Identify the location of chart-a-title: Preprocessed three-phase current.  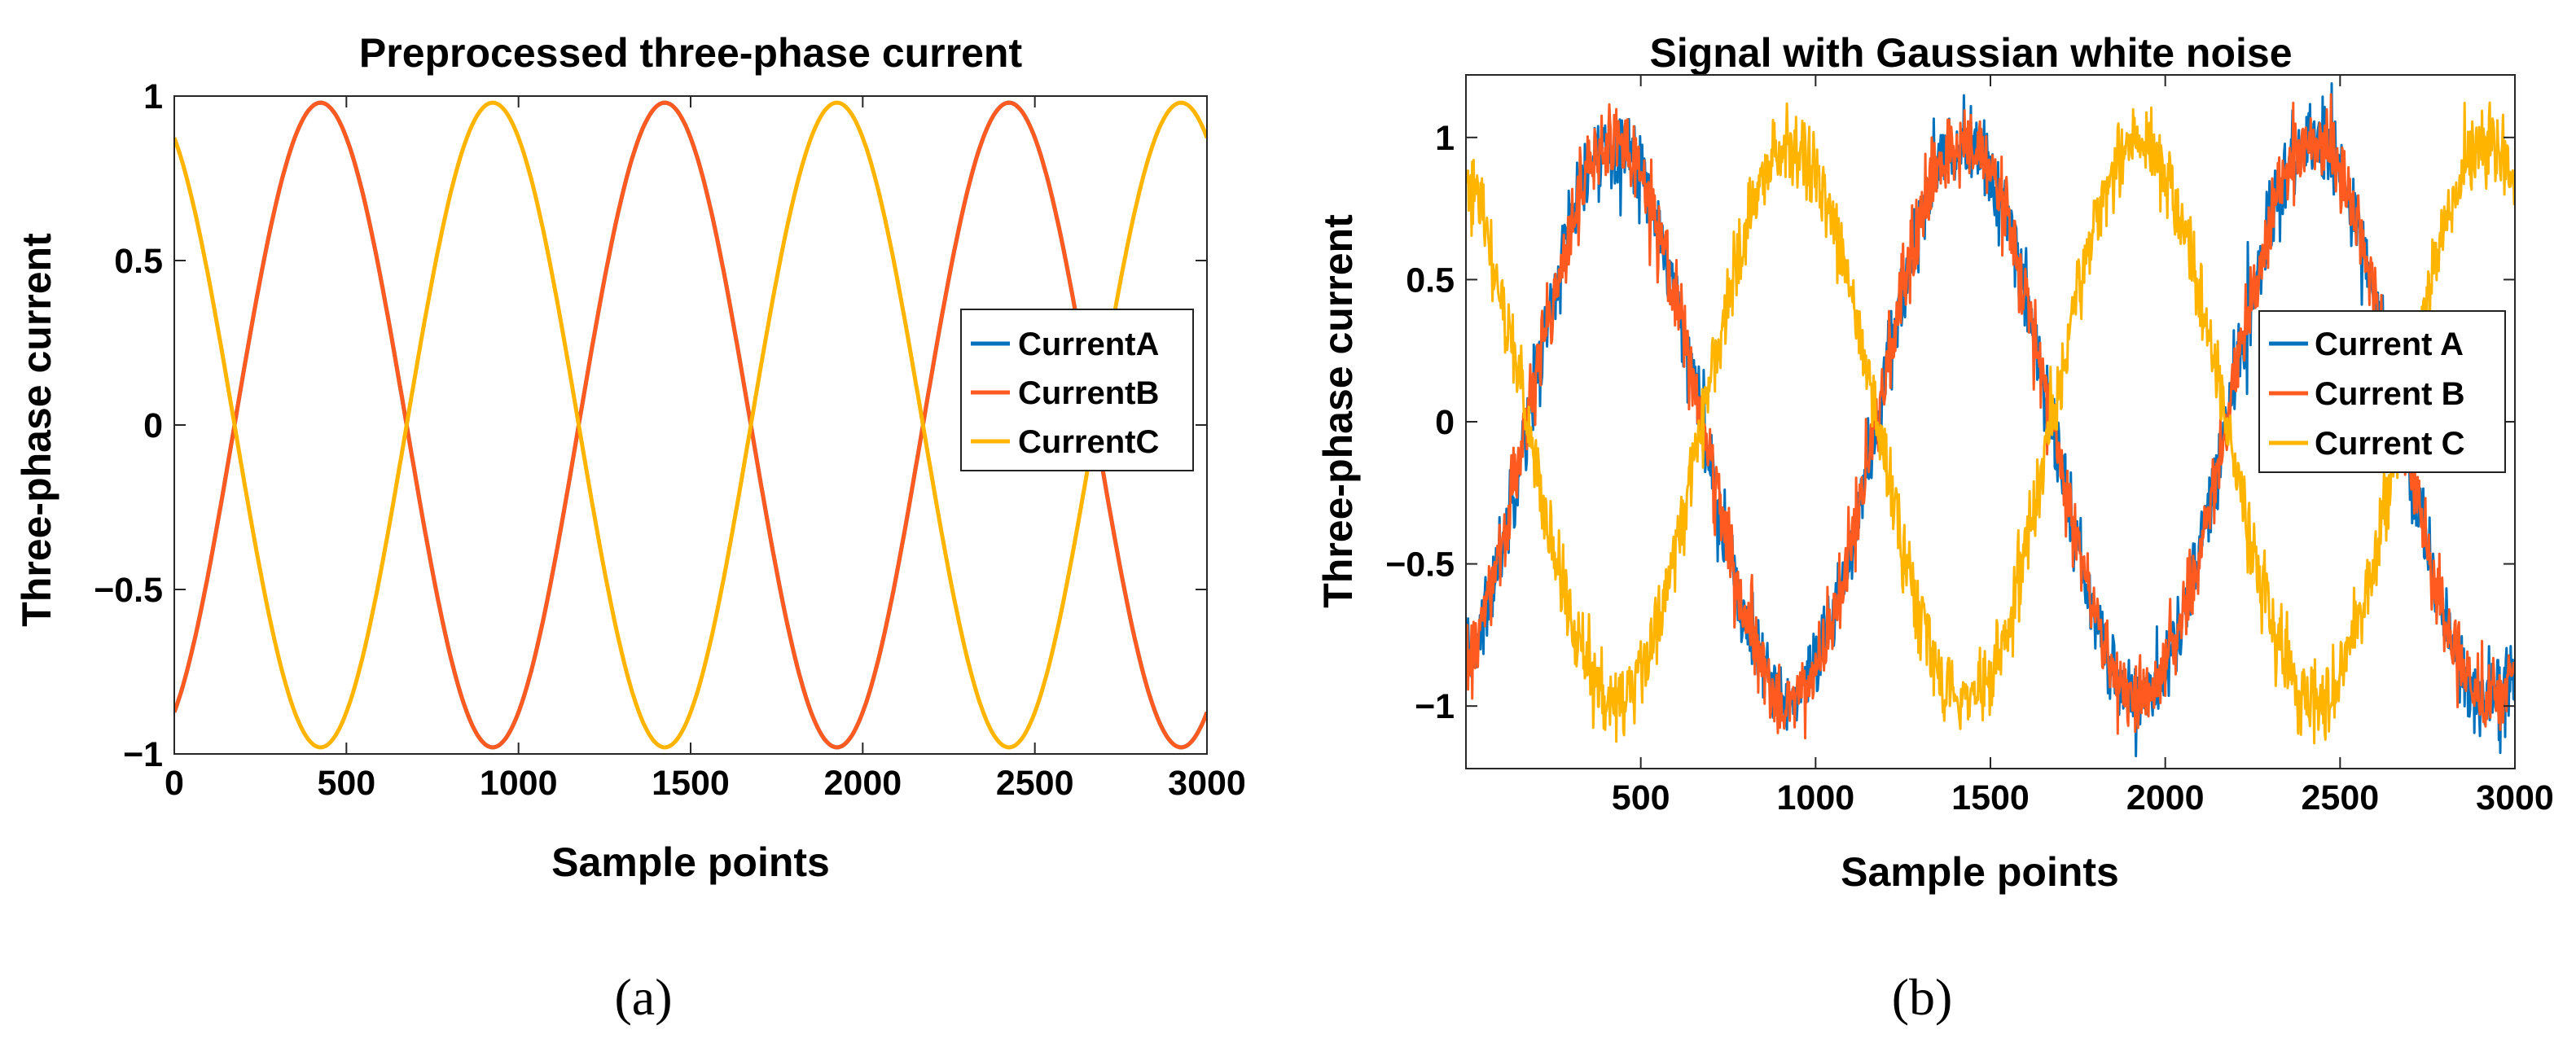
(691, 53).